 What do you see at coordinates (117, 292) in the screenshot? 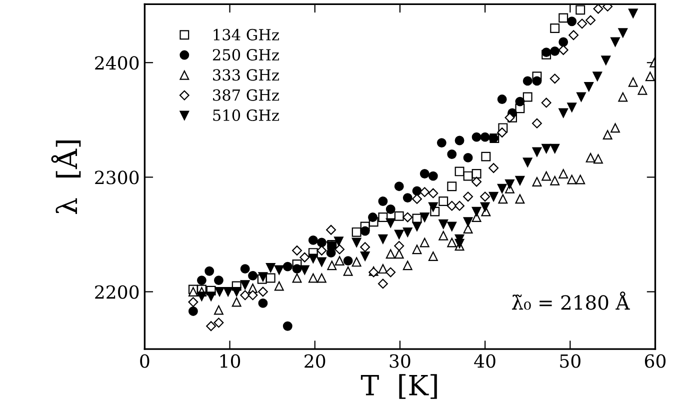
I see `y-tick-label: 2200` at bounding box center [117, 292].